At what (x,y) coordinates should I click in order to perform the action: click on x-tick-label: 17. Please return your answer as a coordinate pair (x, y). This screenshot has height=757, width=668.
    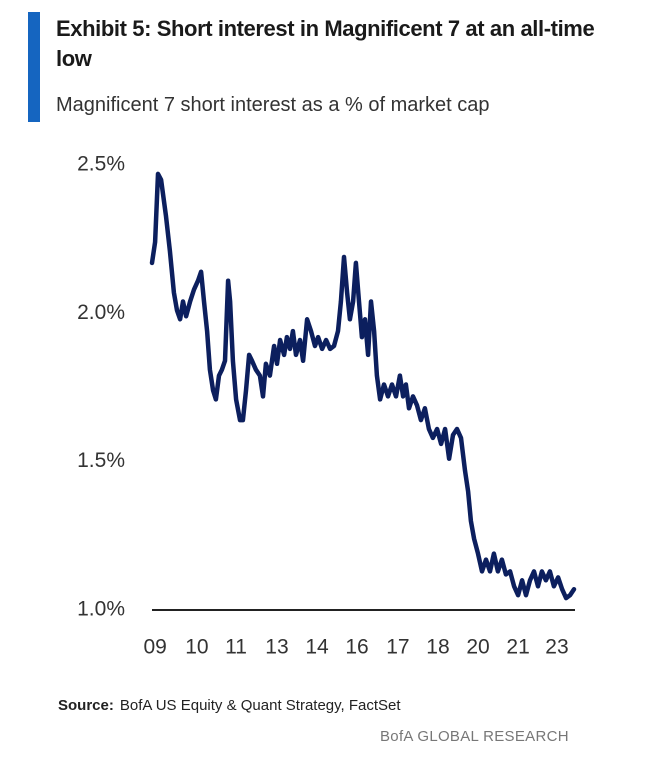
    Looking at the image, I should click on (397, 647).